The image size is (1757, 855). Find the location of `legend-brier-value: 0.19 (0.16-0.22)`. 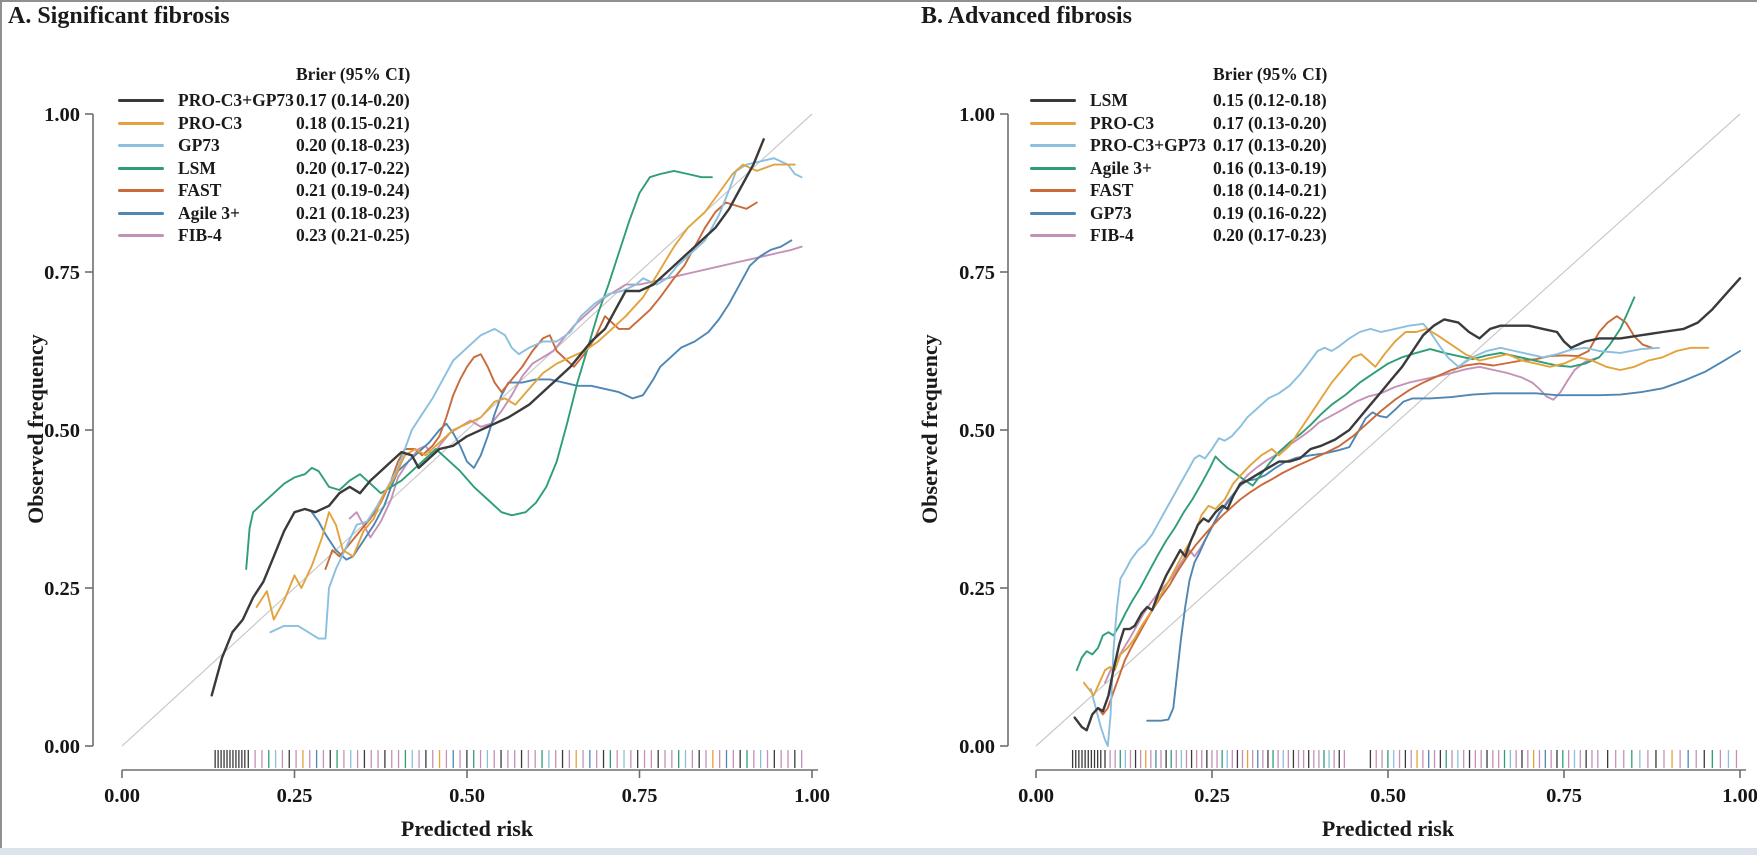

legend-brier-value: 0.19 (0.16-0.22) is located at coordinates (1270, 213).